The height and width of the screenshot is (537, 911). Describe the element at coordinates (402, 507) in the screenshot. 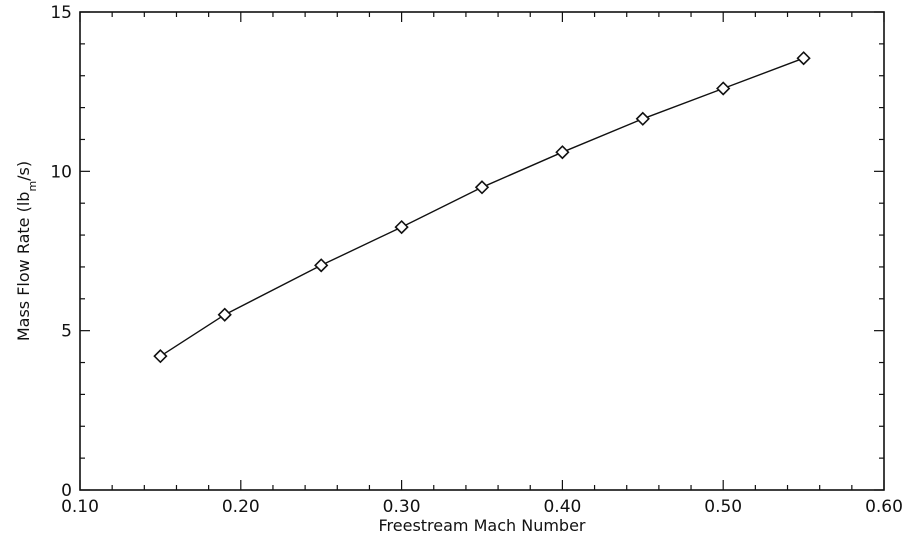

I see `x-tick-label: 0.30` at that location.